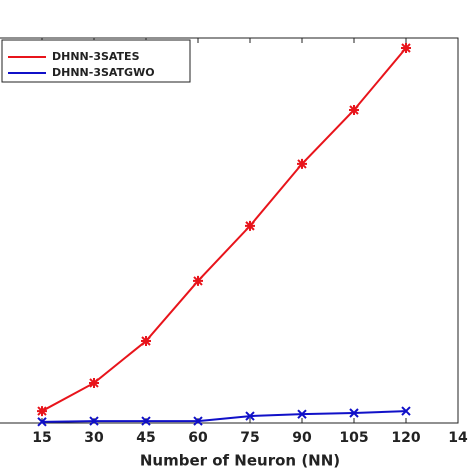 This screenshot has height=474, width=474. I want to click on x-tick-label: 105, so click(353, 438).